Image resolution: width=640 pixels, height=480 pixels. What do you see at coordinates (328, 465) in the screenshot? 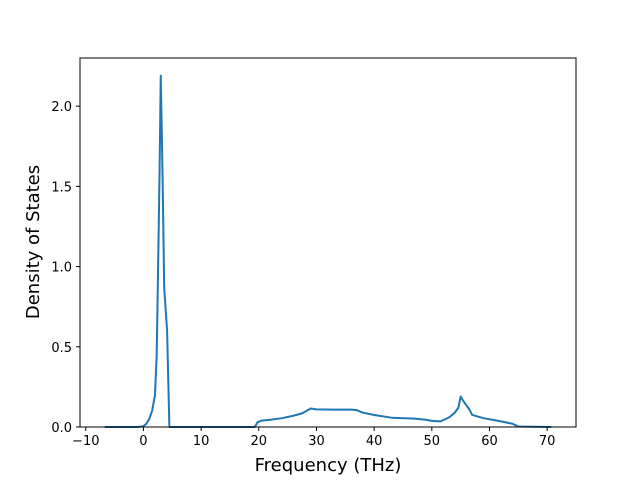
I see `x-axis-label: Frequency (THz)` at bounding box center [328, 465].